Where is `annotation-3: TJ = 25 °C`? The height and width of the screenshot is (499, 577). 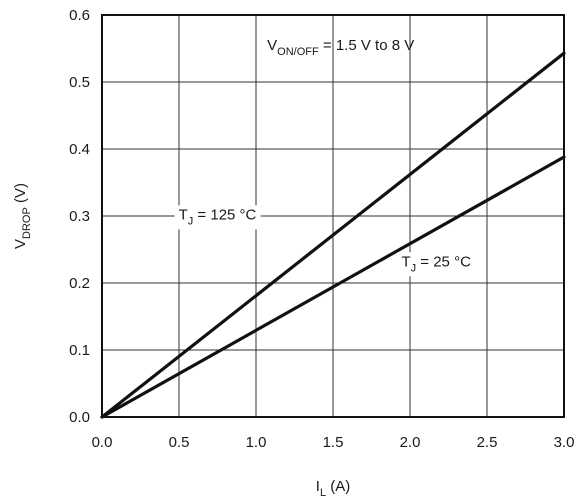
annotation-3: TJ = 25 °C is located at coordinates (436, 263).